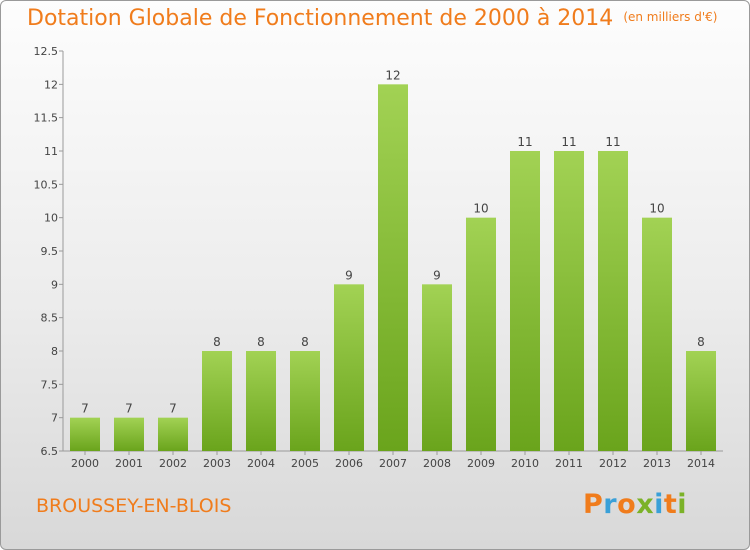 The height and width of the screenshot is (550, 750). Describe the element at coordinates (437, 367) in the screenshot. I see `bar-2008` at that location.